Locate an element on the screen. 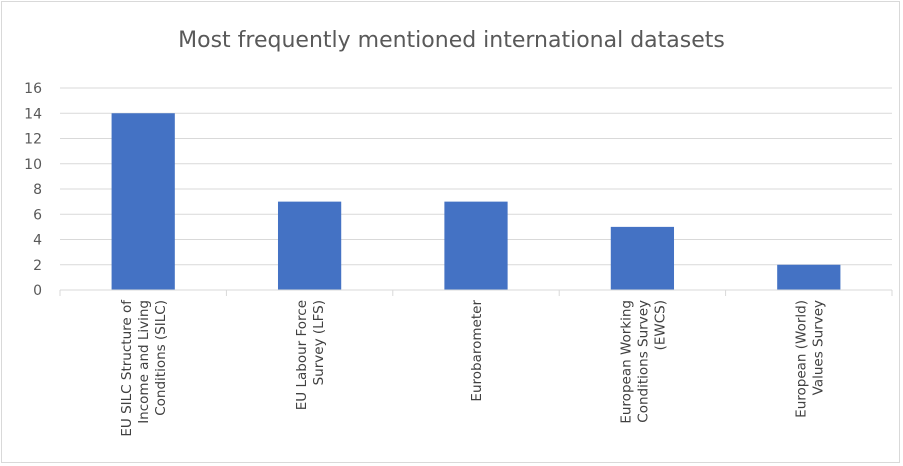  category-label-line: (EWCS) is located at coordinates (660, 325).